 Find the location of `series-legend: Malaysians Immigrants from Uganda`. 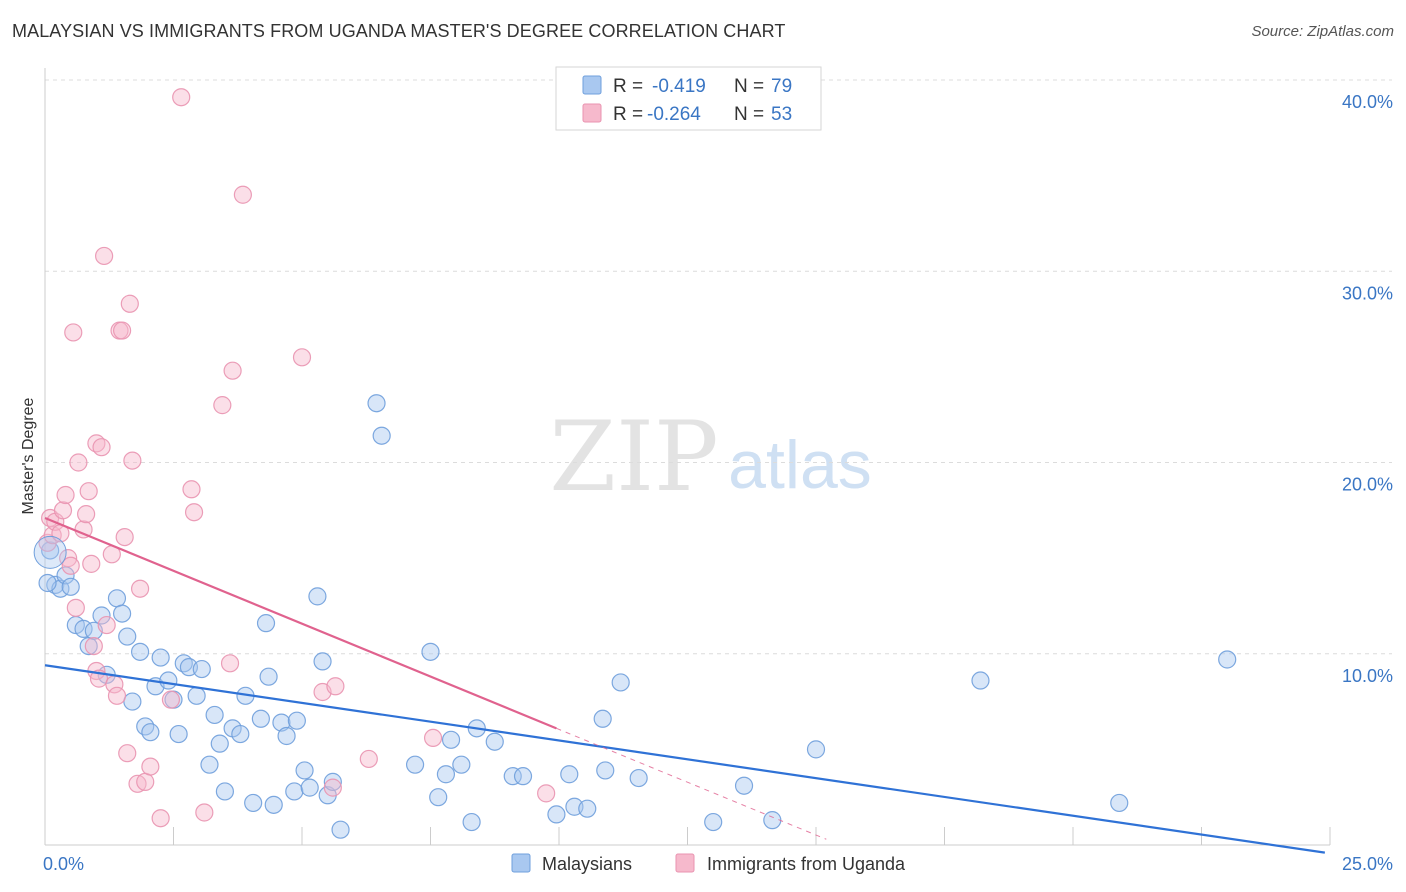

series-legend: Malaysians Immigrants from Uganda is located at coordinates (708, 863).